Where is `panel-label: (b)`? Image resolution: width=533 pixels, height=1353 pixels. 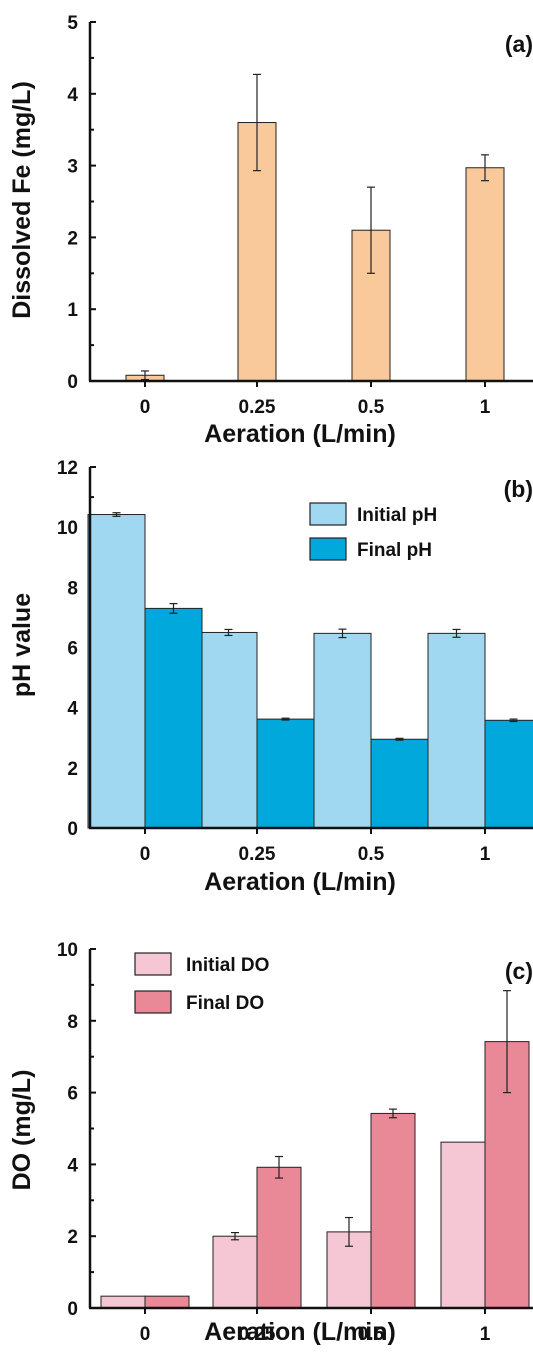
panel-label: (b) is located at coordinates (518, 489).